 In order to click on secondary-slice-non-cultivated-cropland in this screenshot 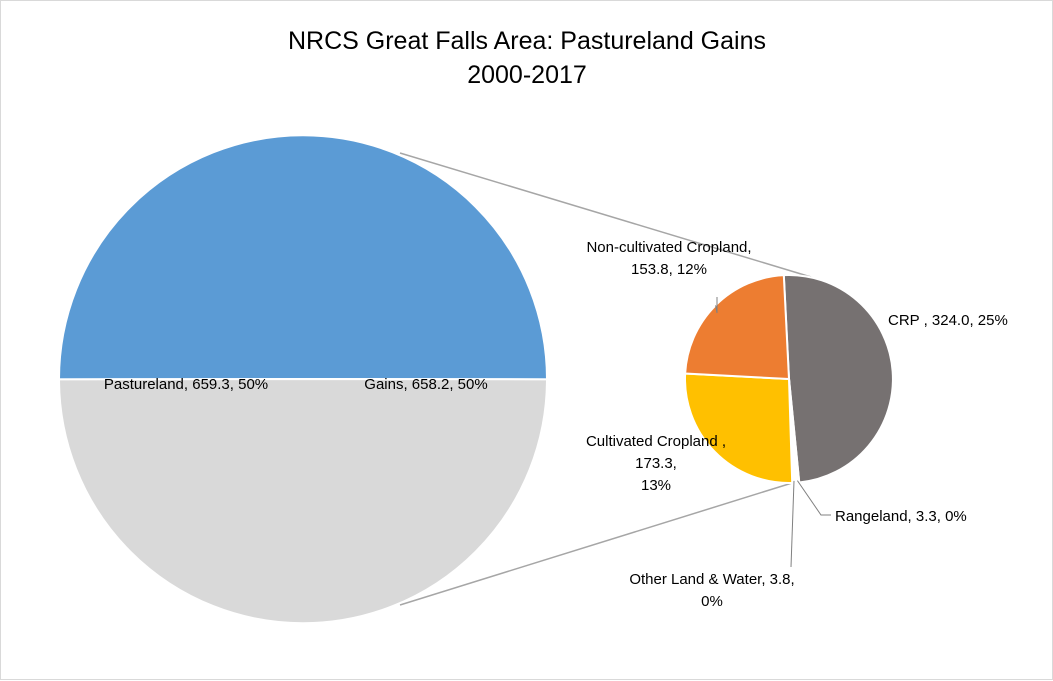, I will do `click(737, 327)`.